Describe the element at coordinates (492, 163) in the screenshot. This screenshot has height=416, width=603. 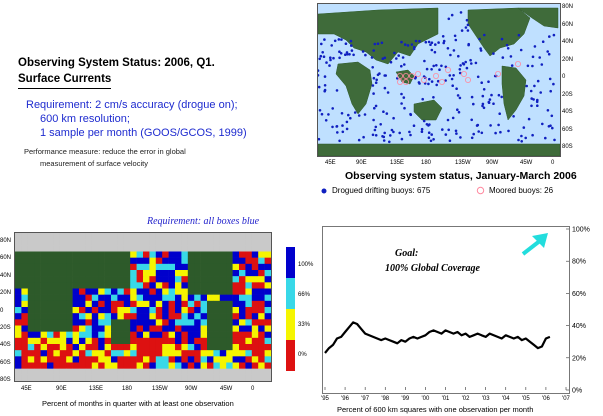
I see `lon-tick-label: 90W` at that location.